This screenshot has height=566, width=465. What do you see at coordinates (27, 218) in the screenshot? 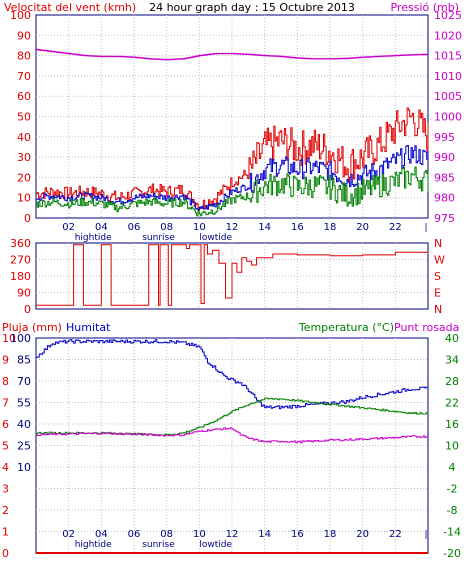
I see `wind-tick-0: 0` at bounding box center [27, 218].